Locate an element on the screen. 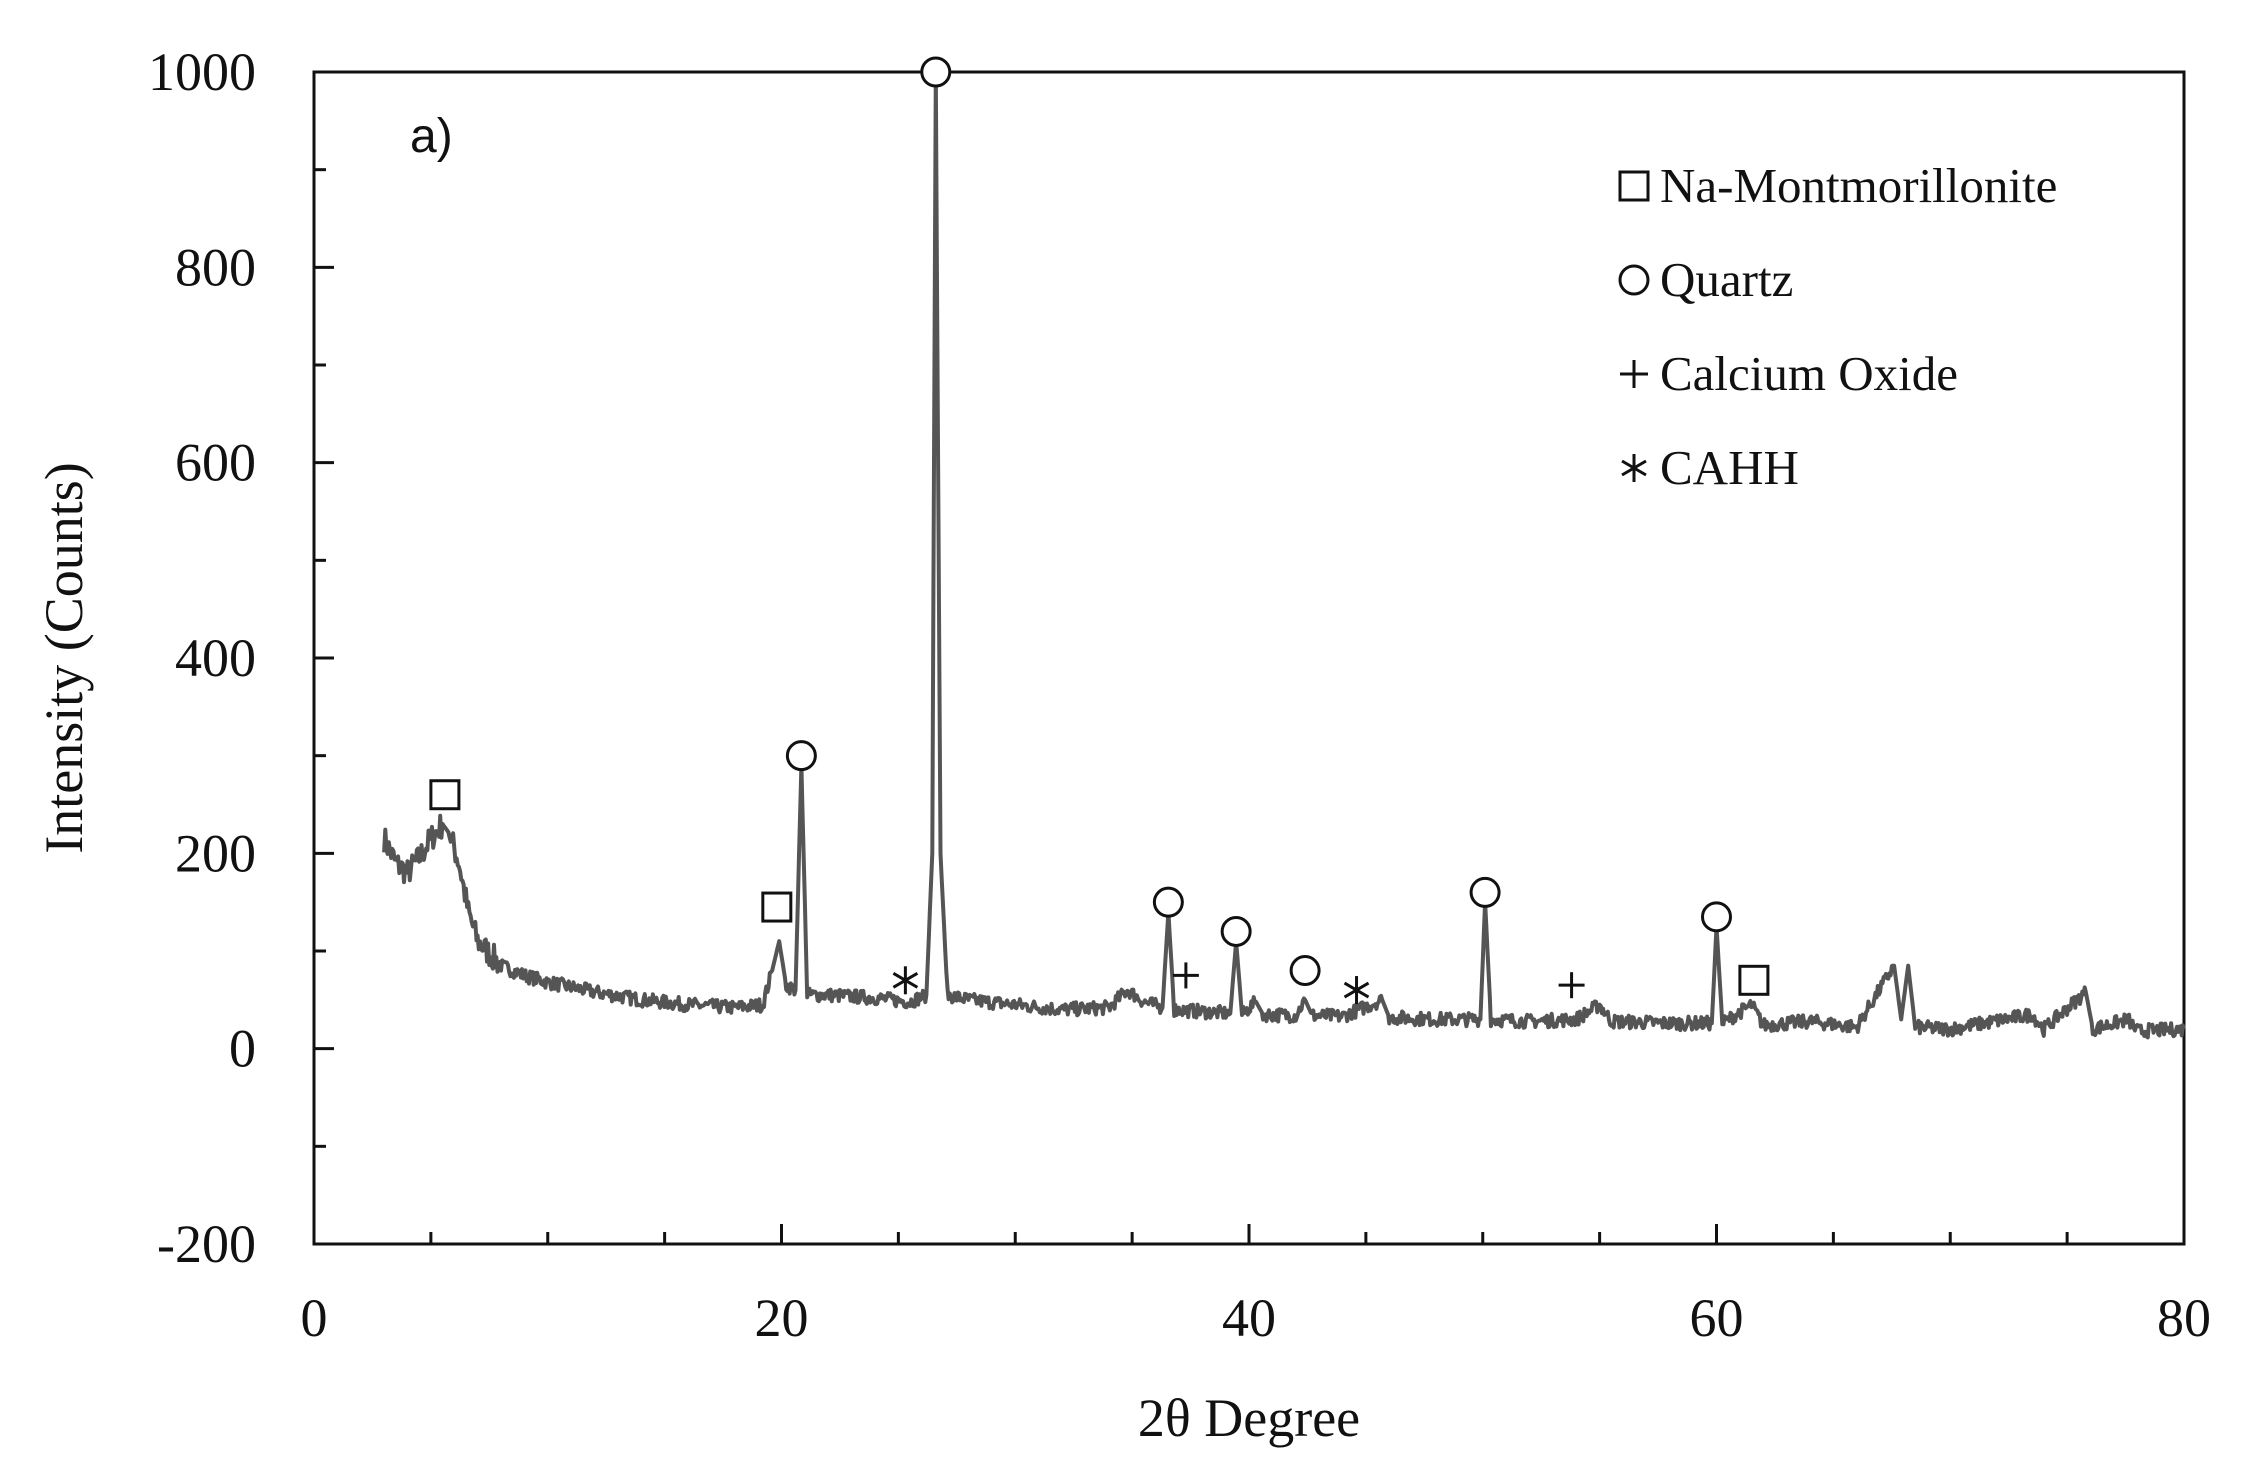 This screenshot has height=1464, width=2258. asterisk-marker-icon is located at coordinates (1634, 468).